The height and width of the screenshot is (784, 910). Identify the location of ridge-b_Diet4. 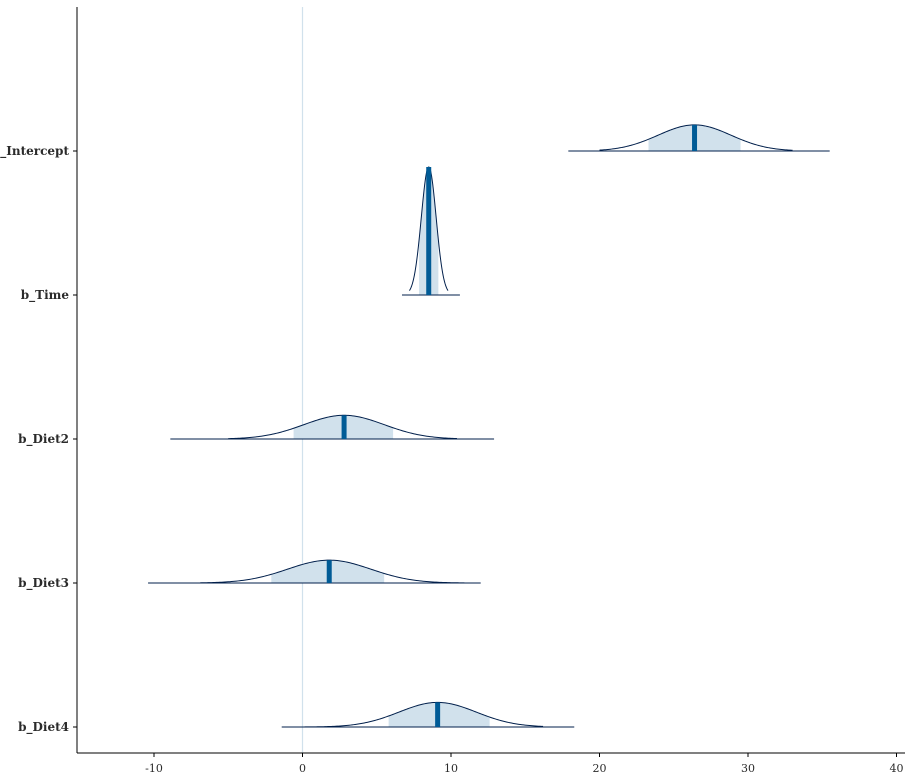
(428, 714).